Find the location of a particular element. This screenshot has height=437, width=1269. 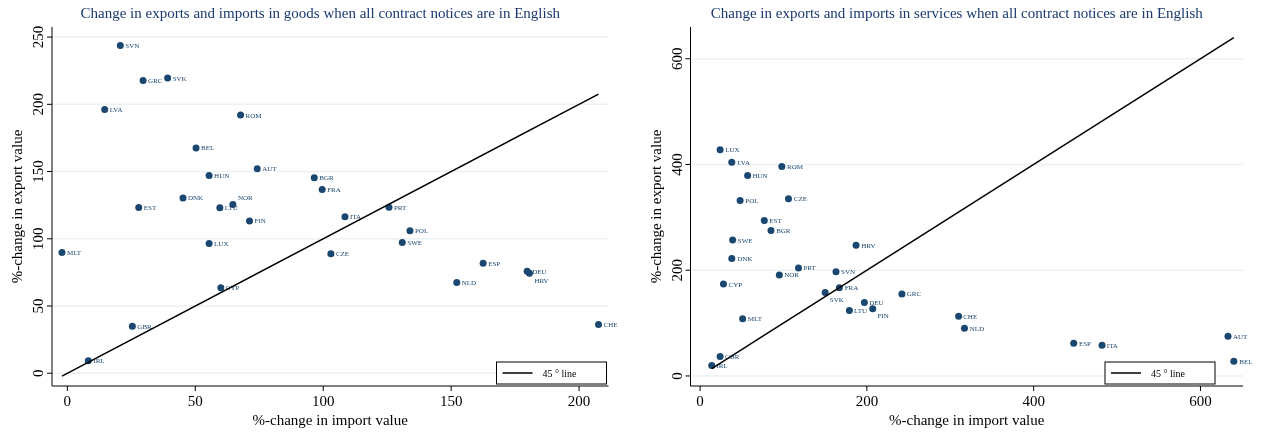

y-tick-label: 50 is located at coordinates (38, 306).